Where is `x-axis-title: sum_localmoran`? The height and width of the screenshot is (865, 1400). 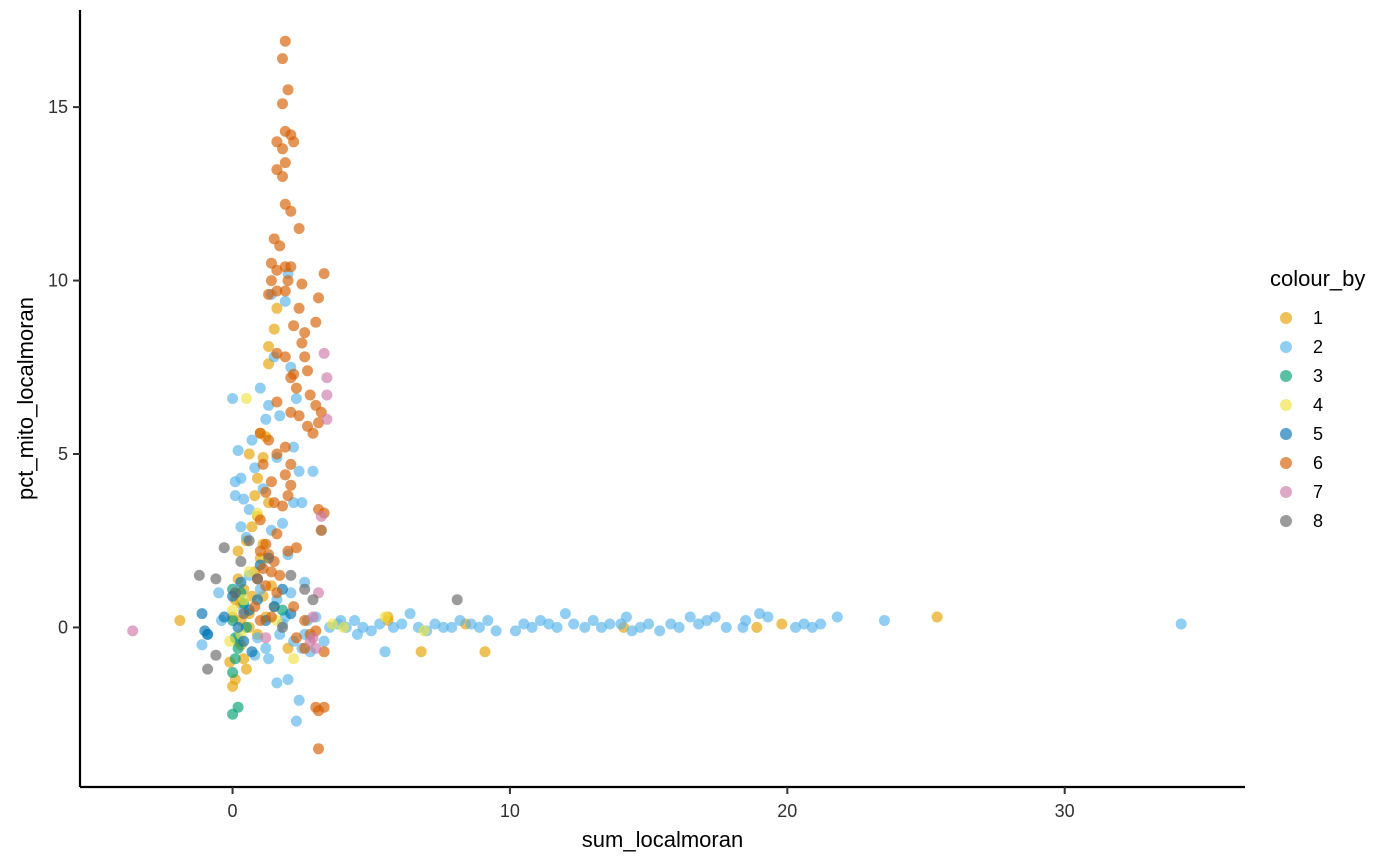
x-axis-title: sum_localmoran is located at coordinates (662, 839).